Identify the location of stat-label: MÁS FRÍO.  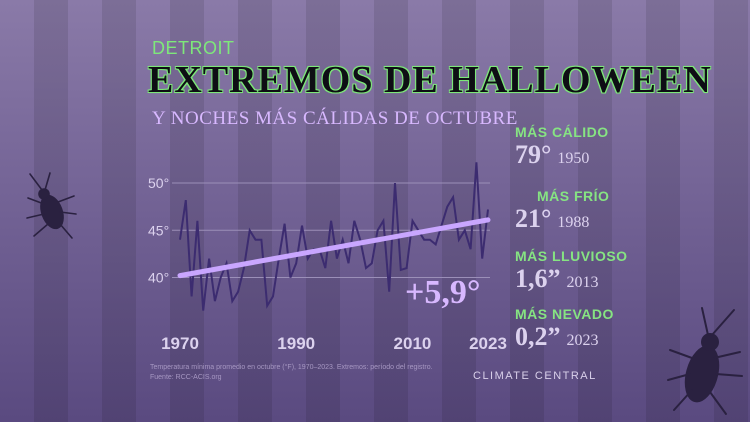
(573, 196).